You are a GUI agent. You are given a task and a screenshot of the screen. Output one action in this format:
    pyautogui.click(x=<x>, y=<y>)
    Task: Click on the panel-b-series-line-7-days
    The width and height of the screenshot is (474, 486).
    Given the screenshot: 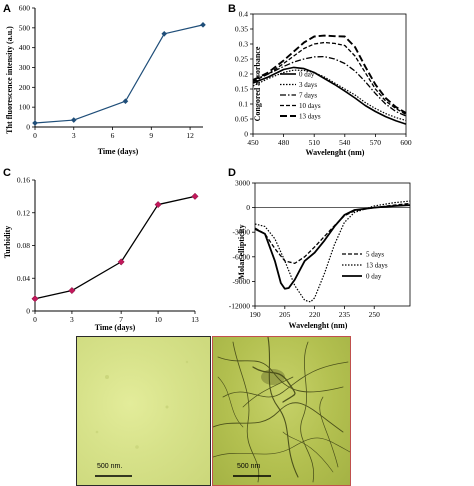 What is the action you would take?
    pyautogui.click(x=329, y=86)
    